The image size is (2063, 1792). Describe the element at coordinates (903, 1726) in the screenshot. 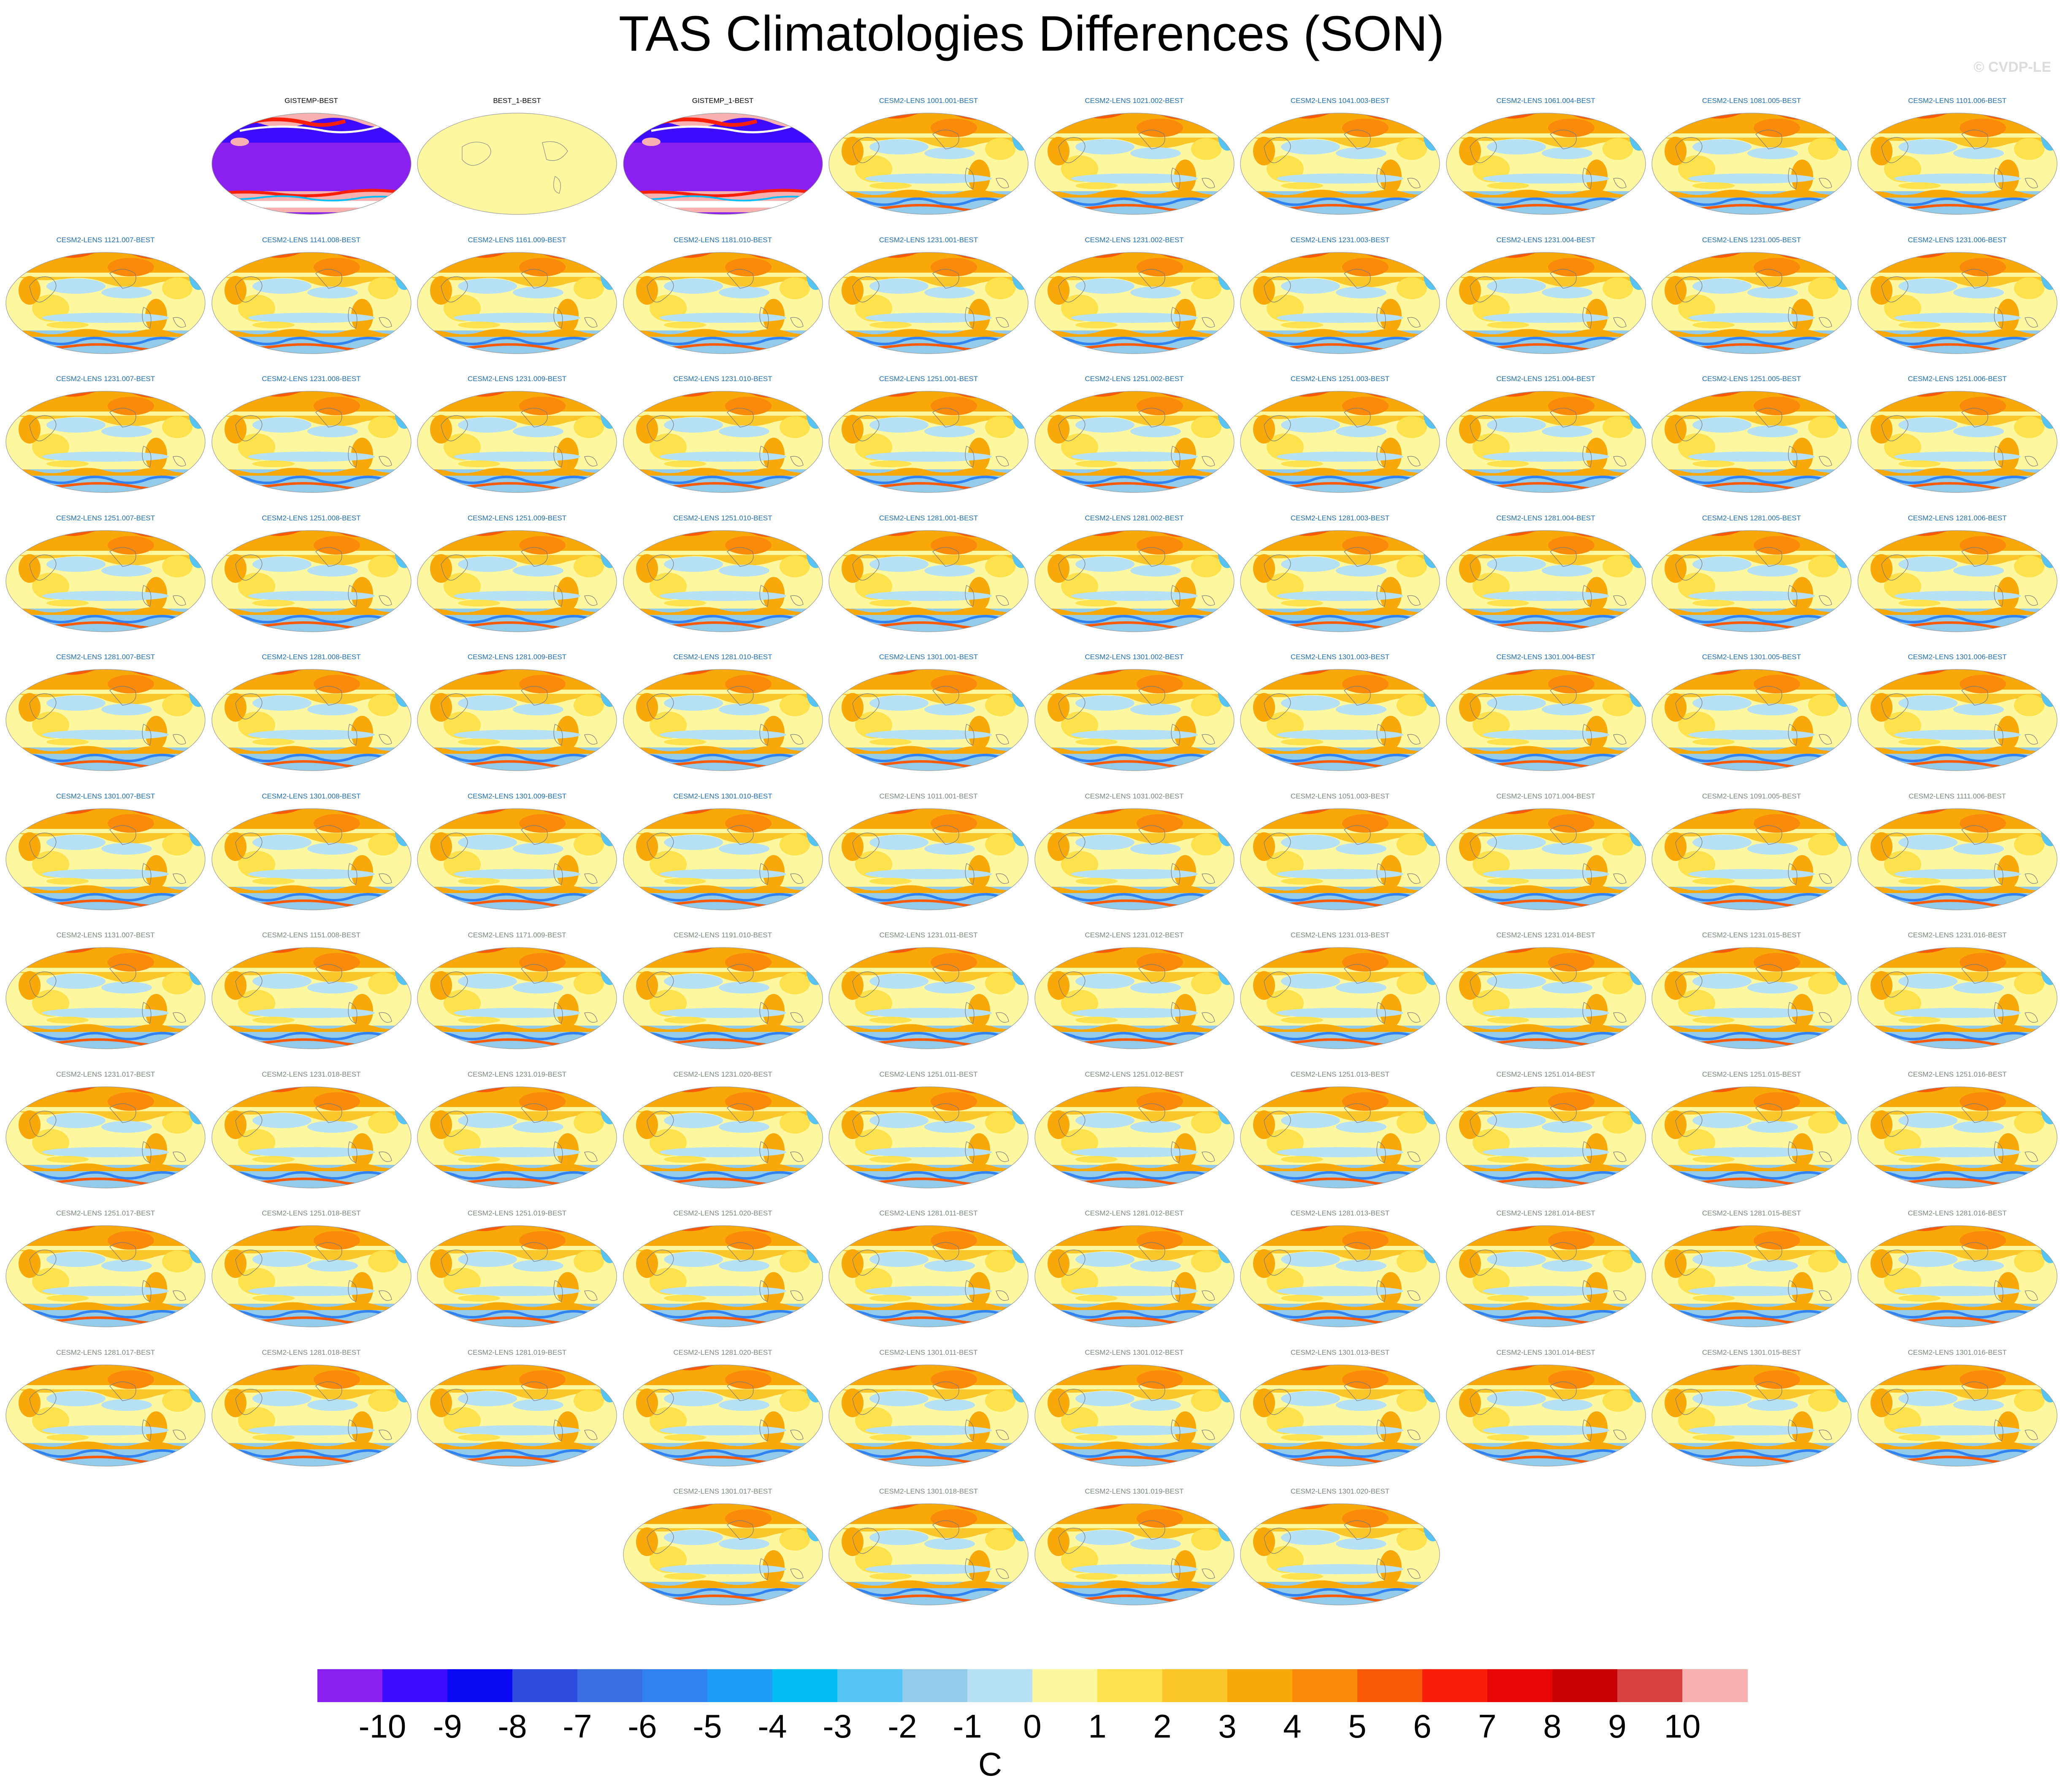

I see `colorbar-tick-label: -2` at that location.